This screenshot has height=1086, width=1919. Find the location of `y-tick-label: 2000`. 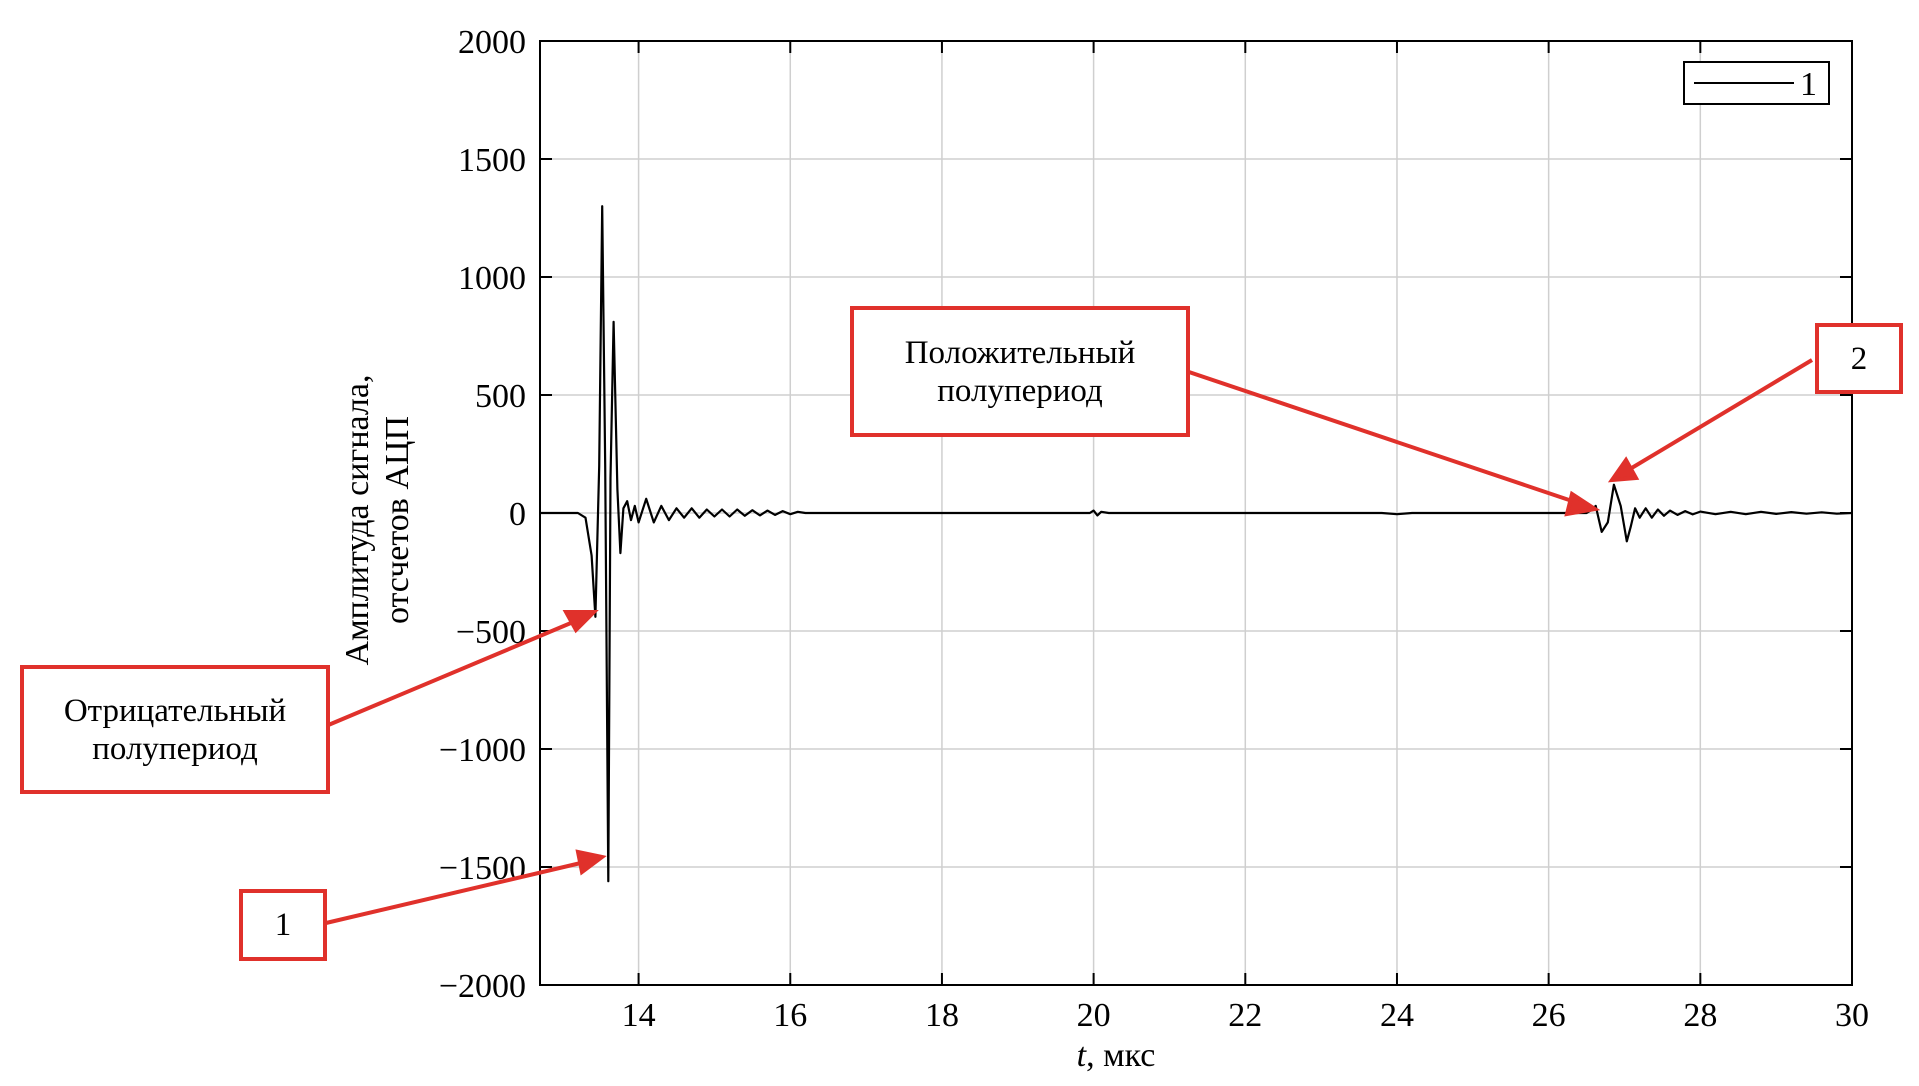

y-tick-label: 2000 is located at coordinates (492, 42).